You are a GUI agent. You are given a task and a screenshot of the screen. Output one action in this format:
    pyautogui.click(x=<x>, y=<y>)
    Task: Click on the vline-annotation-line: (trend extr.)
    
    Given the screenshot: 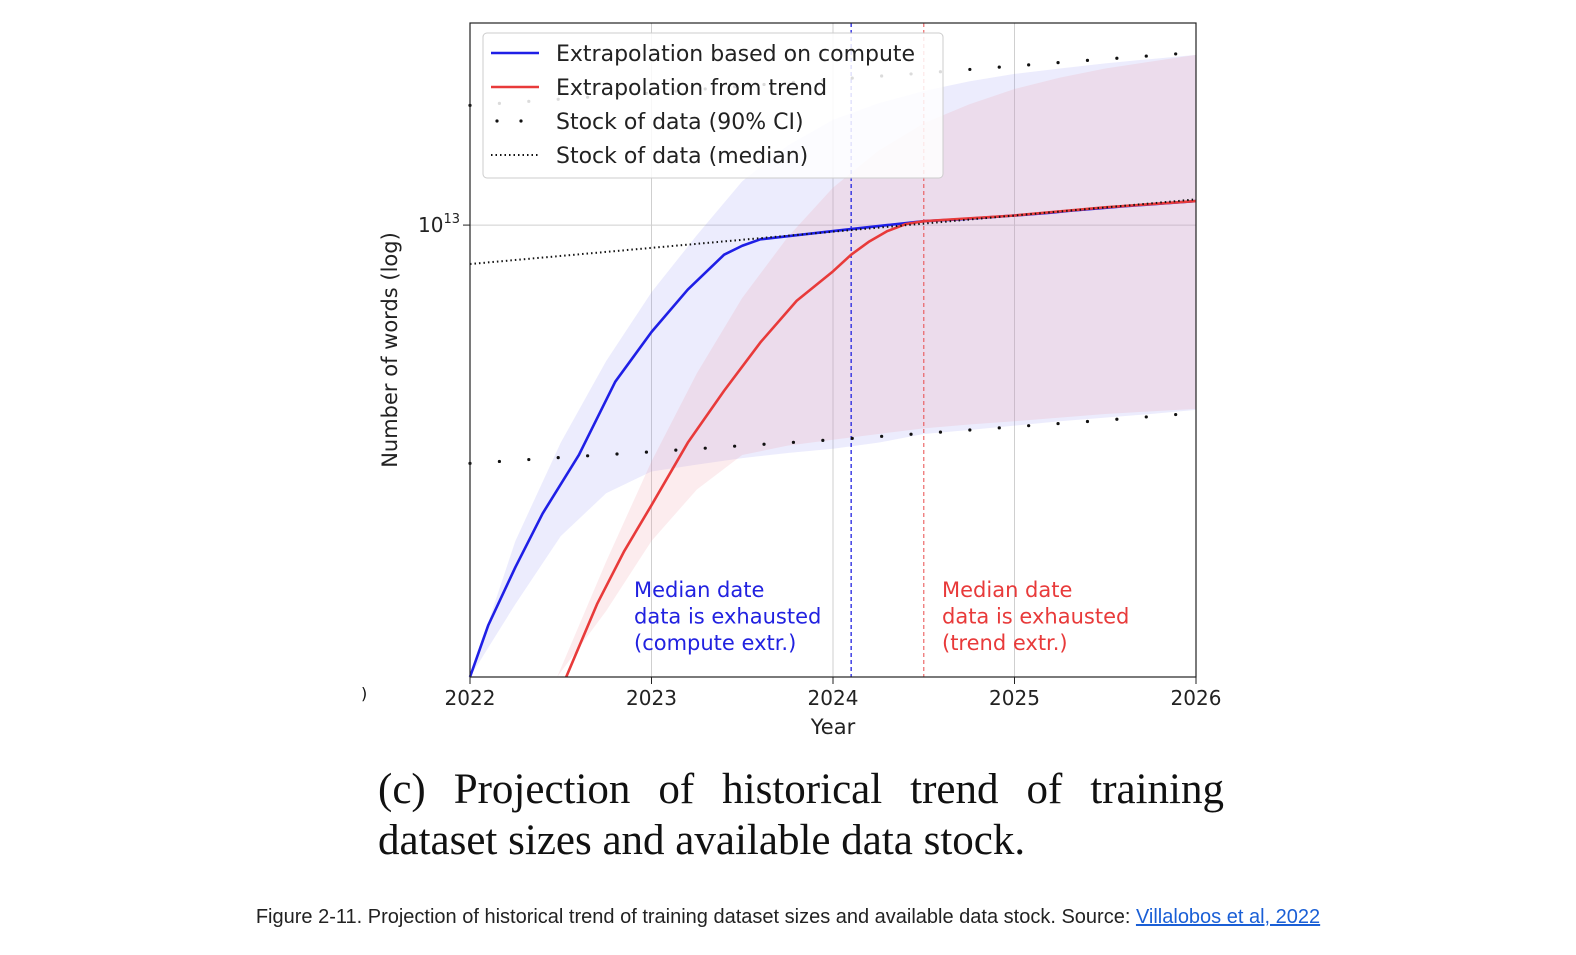 What is the action you would take?
    pyautogui.click(x=1005, y=643)
    